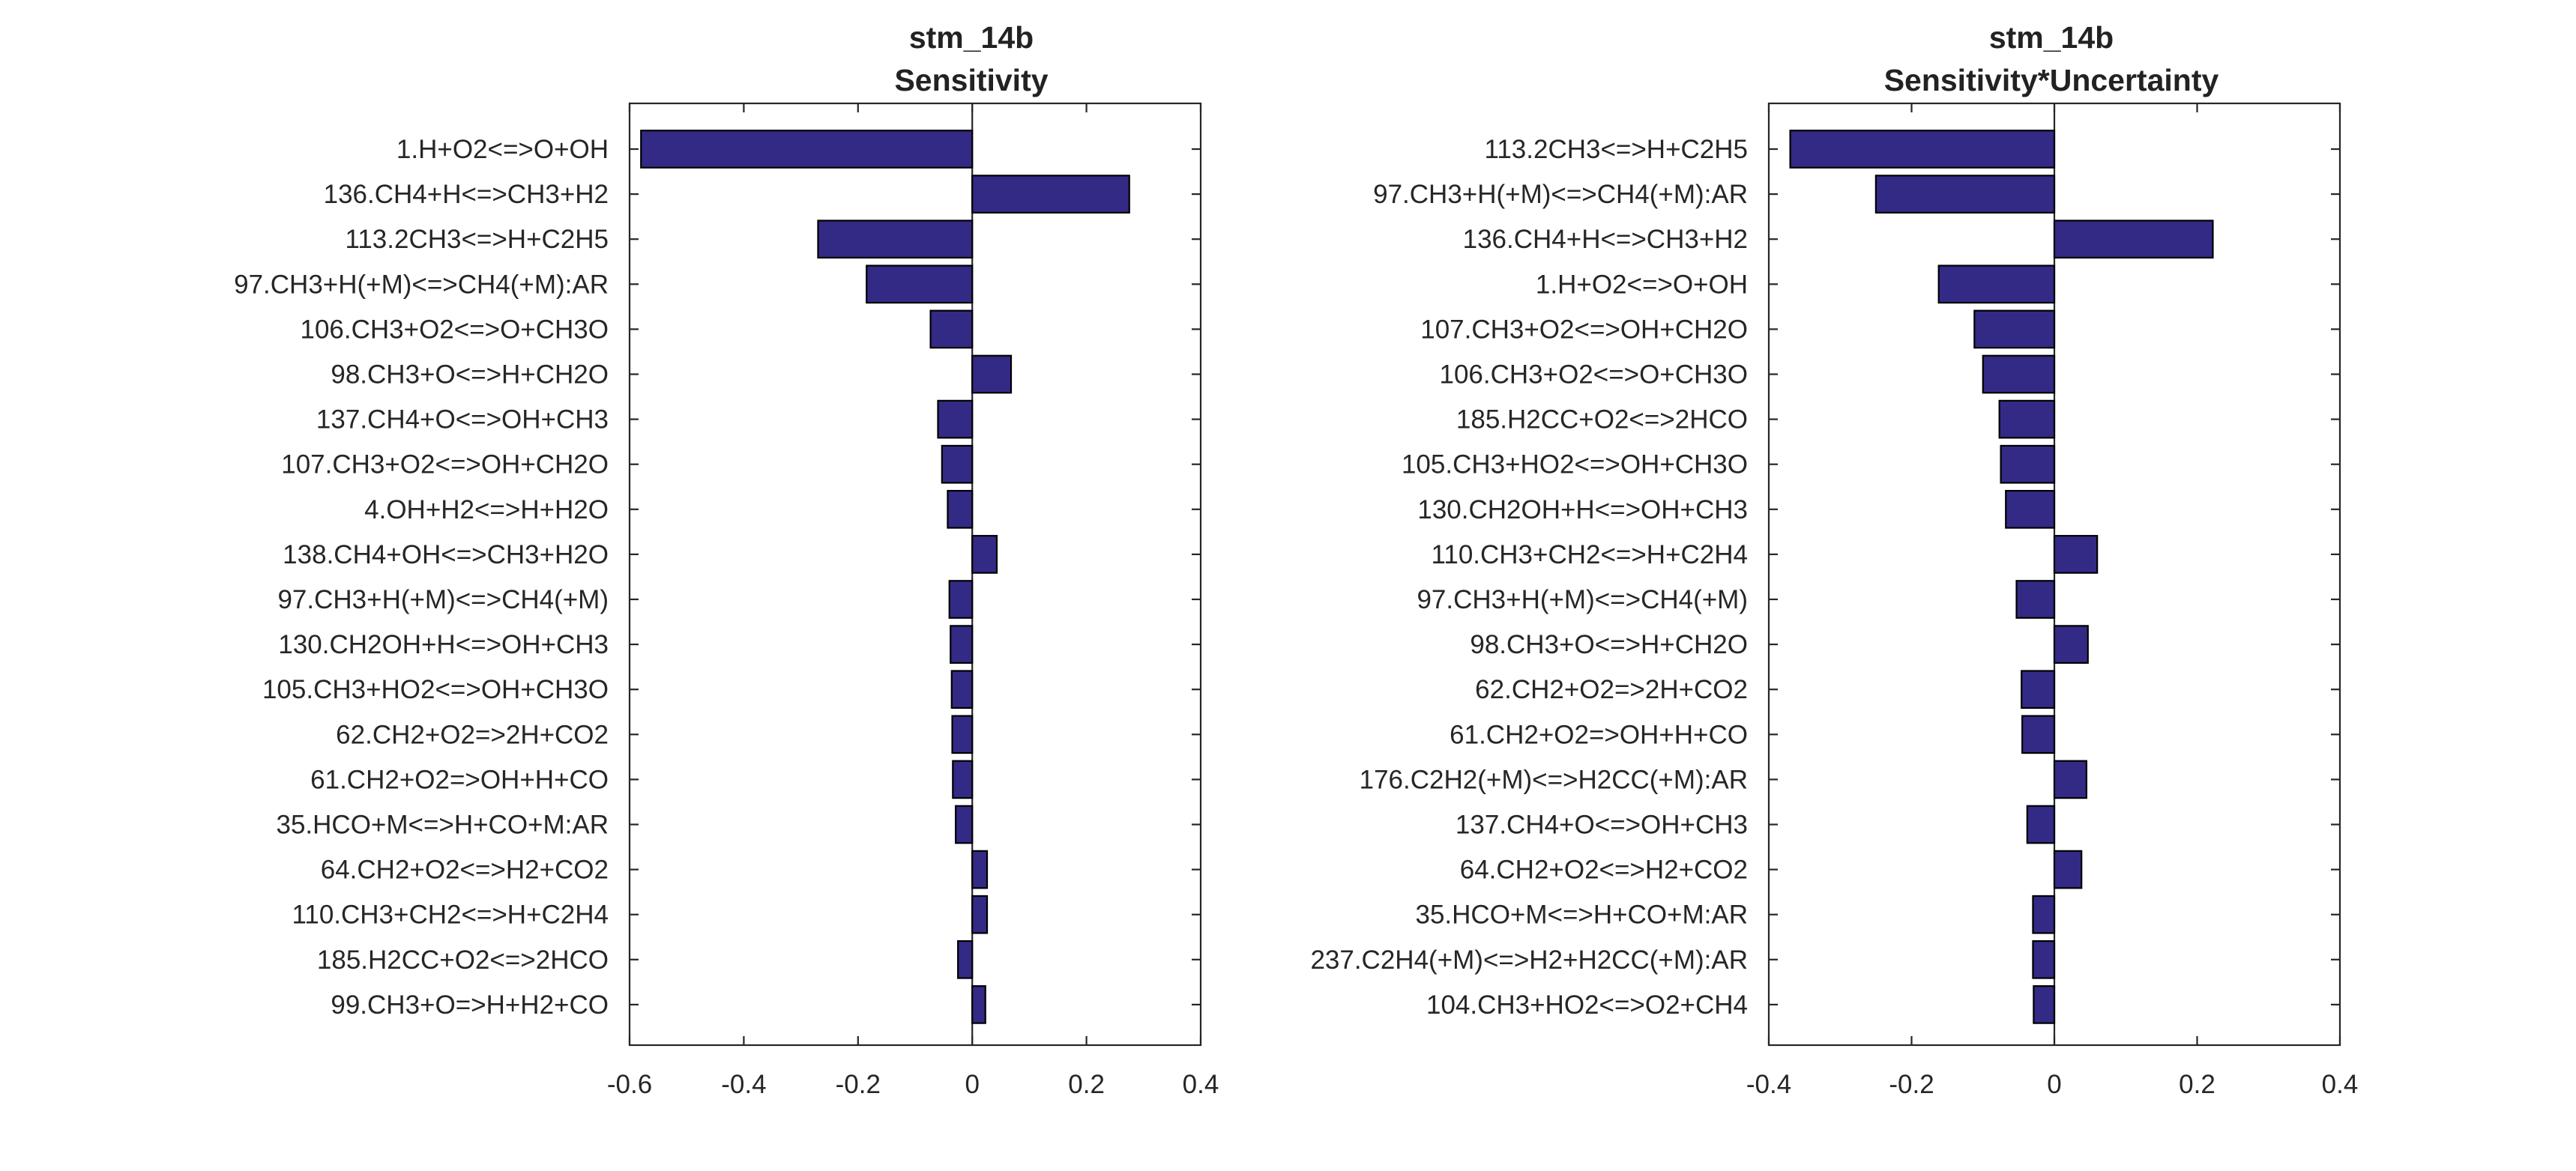  What do you see at coordinates (2051, 80) in the screenshot?
I see `chart-subtitle-right: Sensitivity*Uncertainty` at bounding box center [2051, 80].